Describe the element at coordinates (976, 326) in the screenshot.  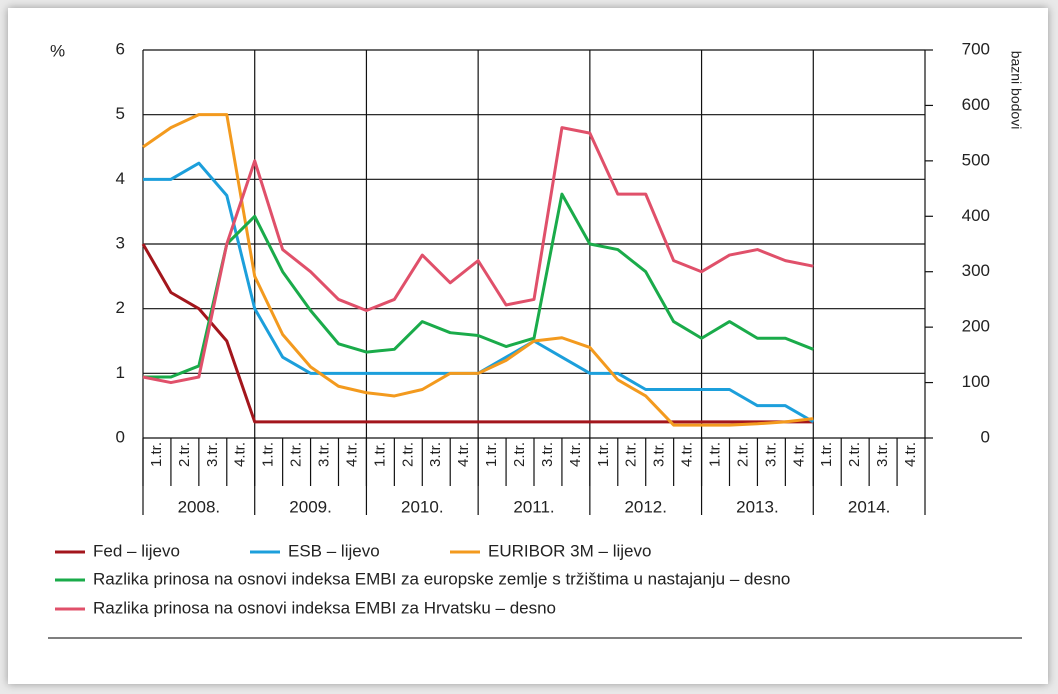
I see `y2-tick-label: 200` at that location.